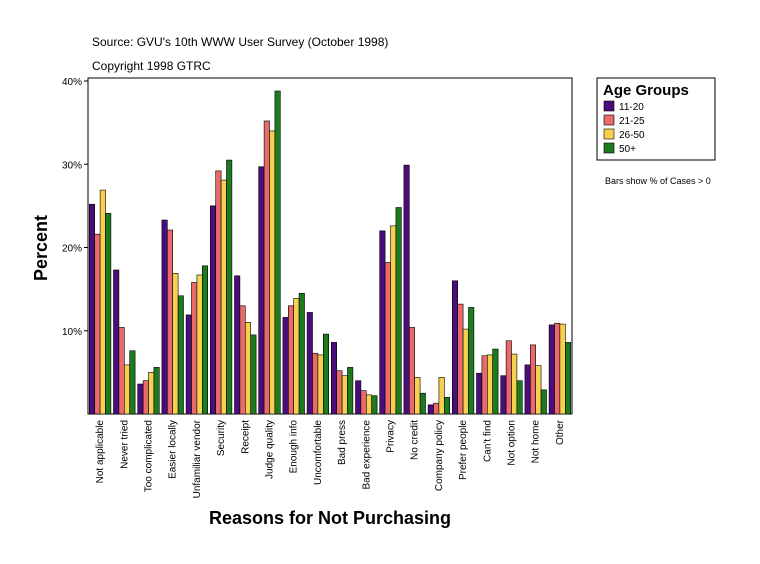 This screenshot has height=564, width=760. I want to click on x-tick-label: Not applicable, so click(100, 452).